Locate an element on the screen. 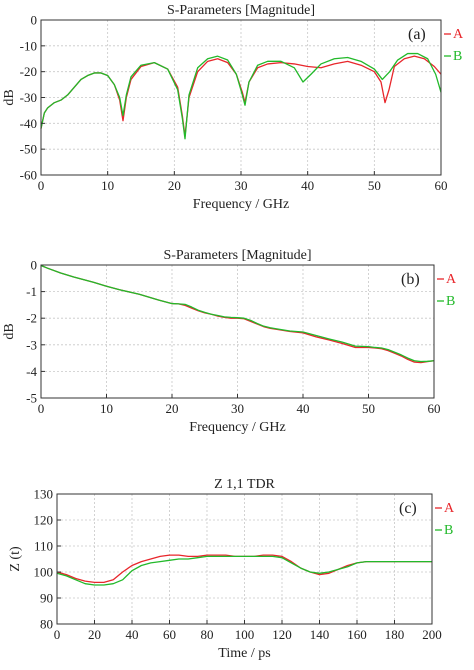  y-tick-label: -4 is located at coordinates (31, 371).